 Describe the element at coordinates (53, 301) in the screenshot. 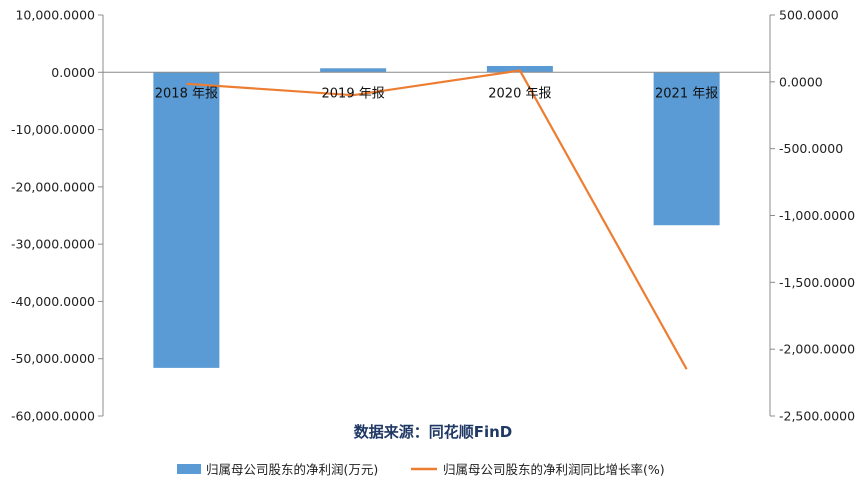

I see `left-tick-label: -40,000.0000` at that location.